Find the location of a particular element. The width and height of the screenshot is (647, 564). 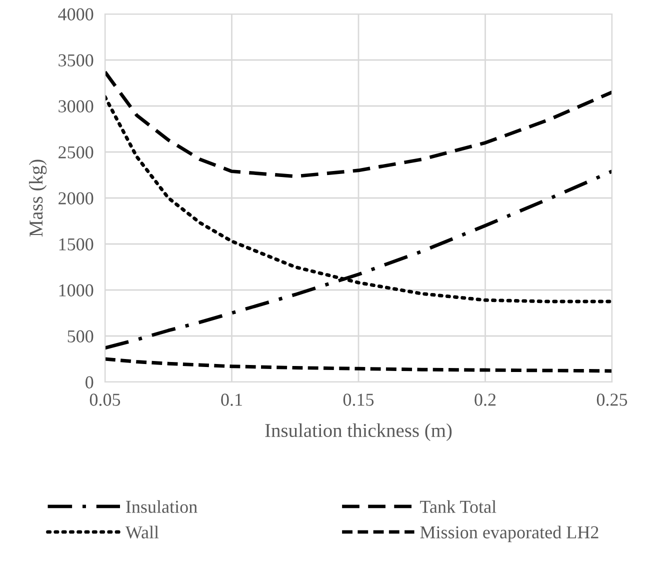

legend-label: Tank Total is located at coordinates (458, 506).